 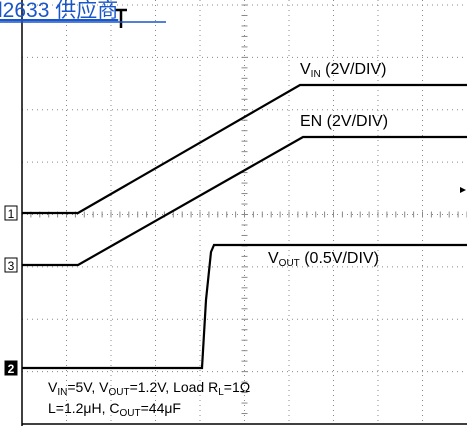 What do you see at coordinates (59, 11) in the screenshot?
I see `watermark: l2633 供应商` at bounding box center [59, 11].